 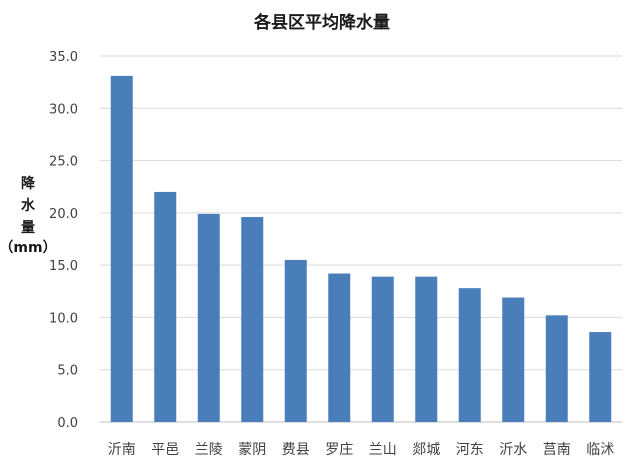 What do you see at coordinates (383, 450) in the screenshot?
I see `x-tick-label: 兰山` at bounding box center [383, 450].